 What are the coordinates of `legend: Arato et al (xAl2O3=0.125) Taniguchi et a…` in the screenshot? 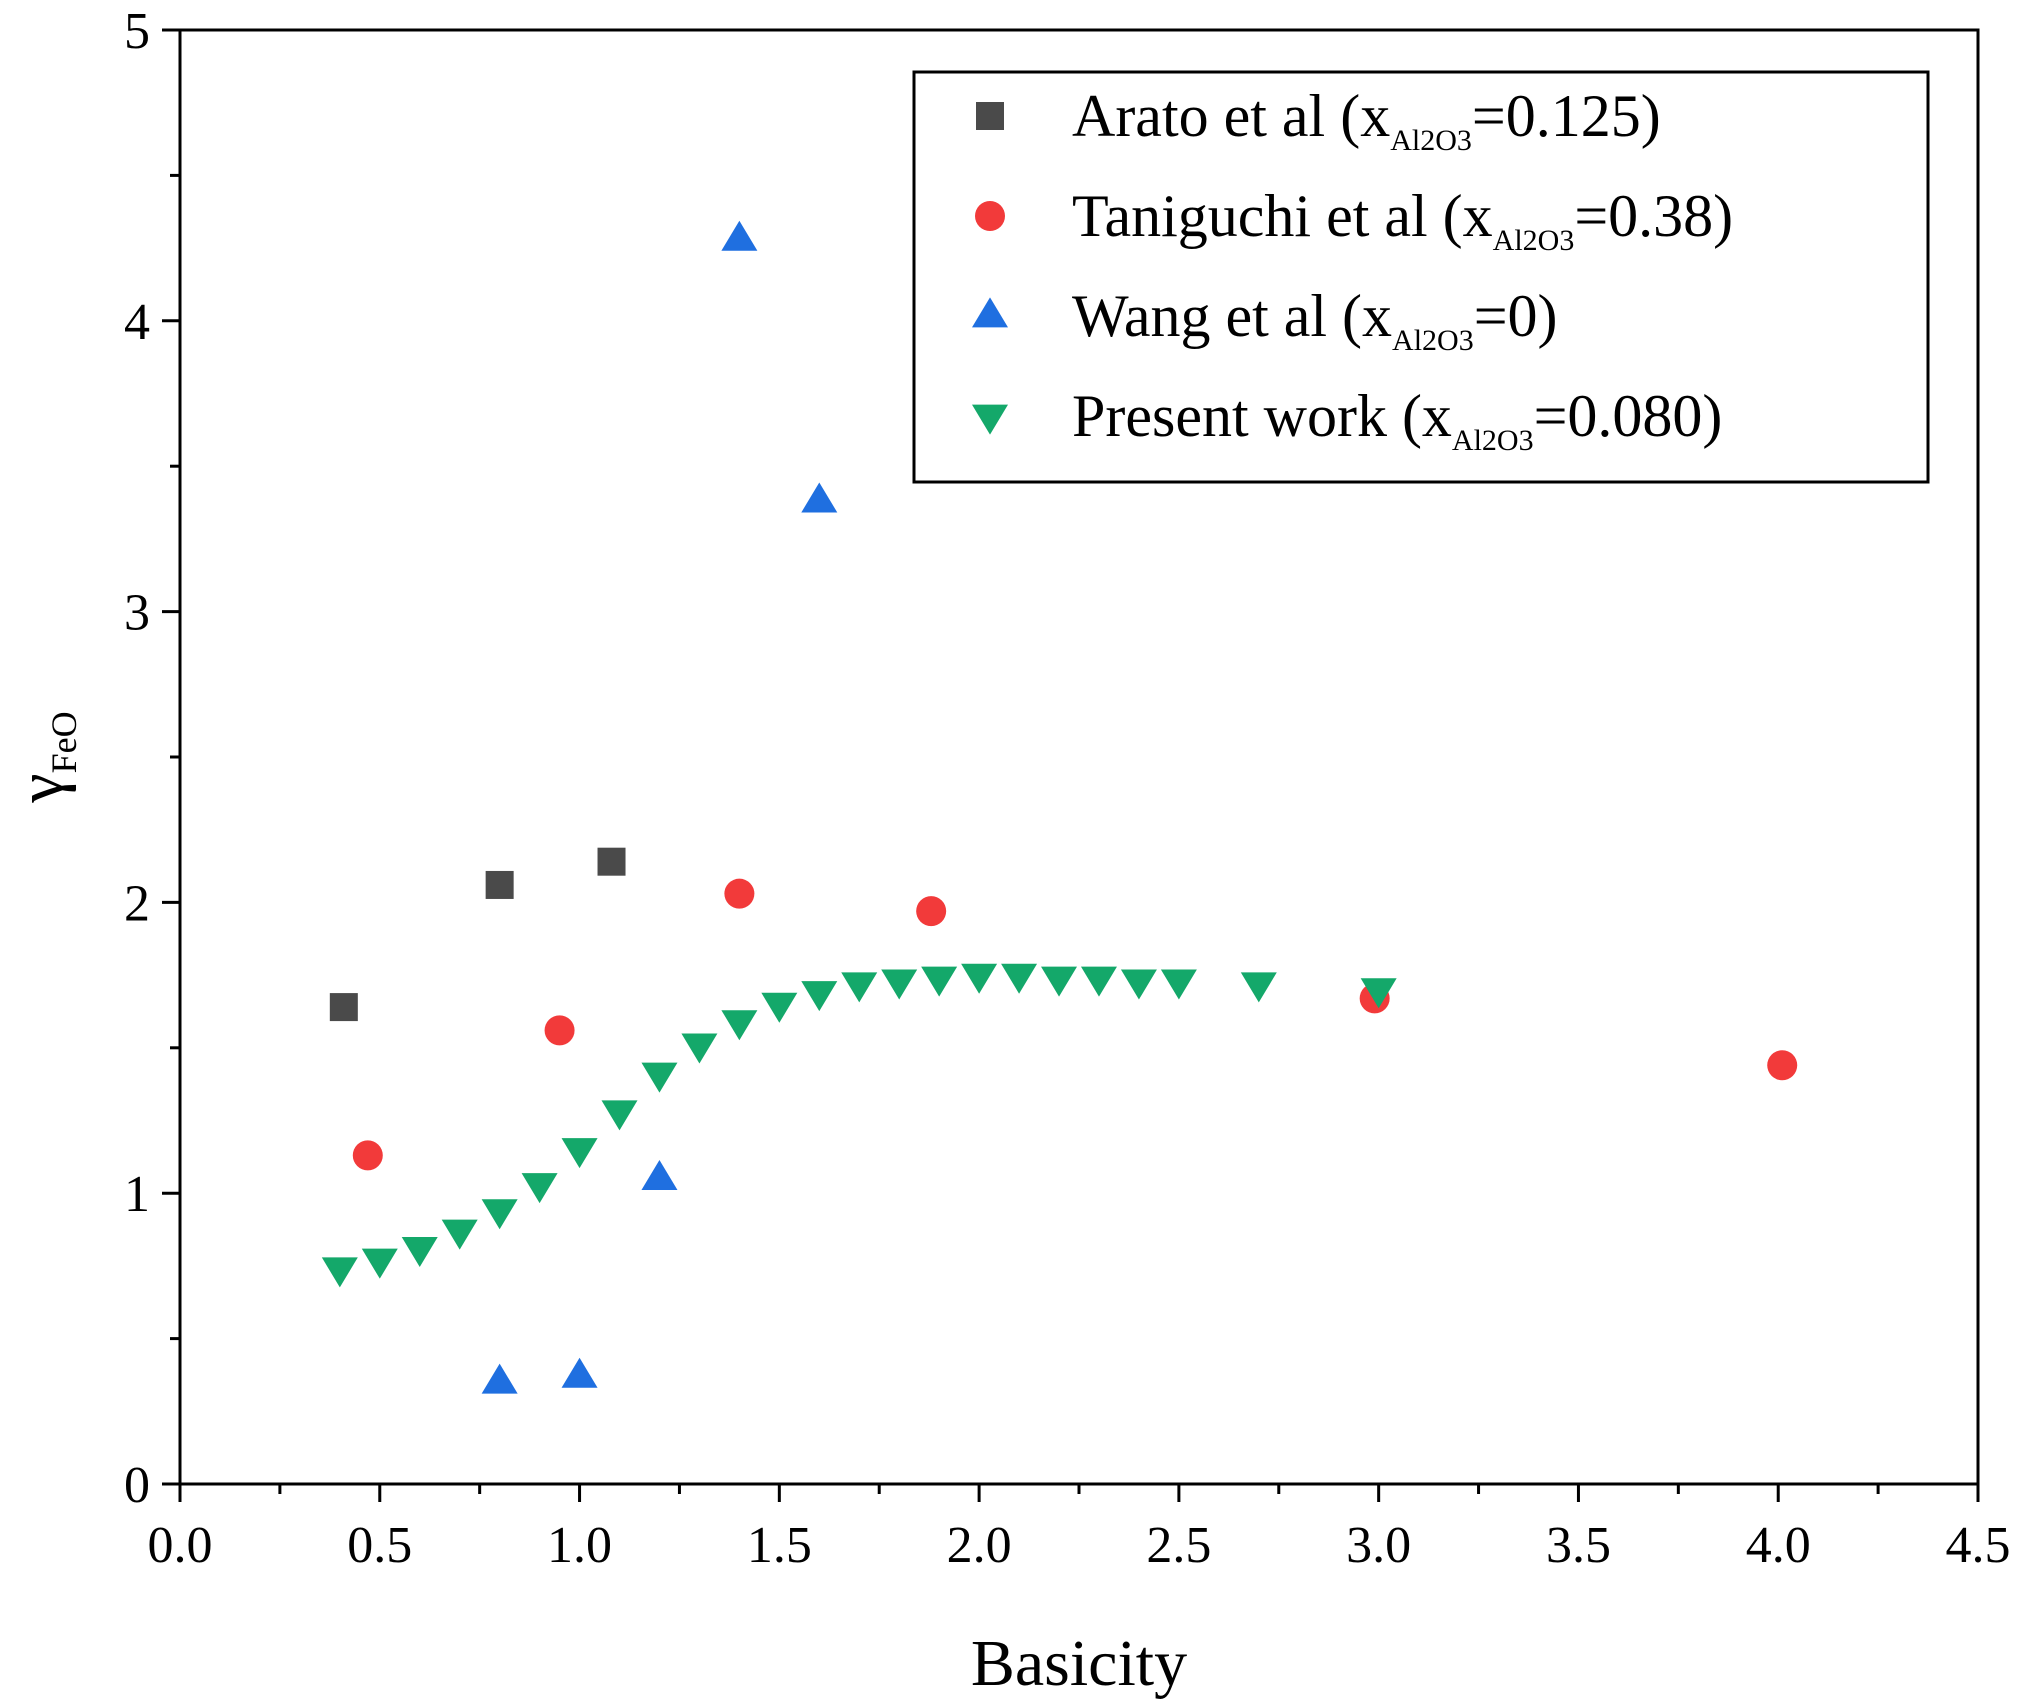 It's located at (1421, 277).